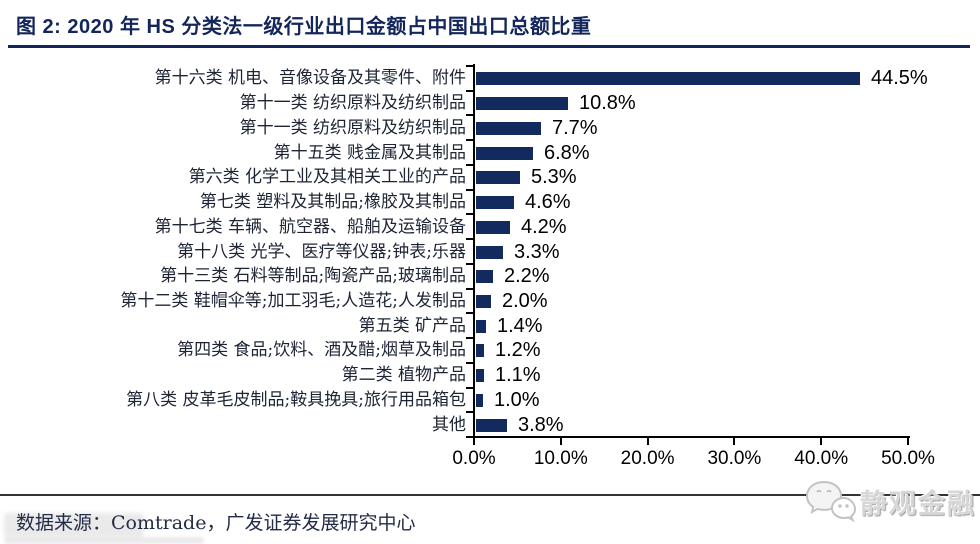 The image size is (980, 544). I want to click on value-label: 6.8%, so click(567, 152).